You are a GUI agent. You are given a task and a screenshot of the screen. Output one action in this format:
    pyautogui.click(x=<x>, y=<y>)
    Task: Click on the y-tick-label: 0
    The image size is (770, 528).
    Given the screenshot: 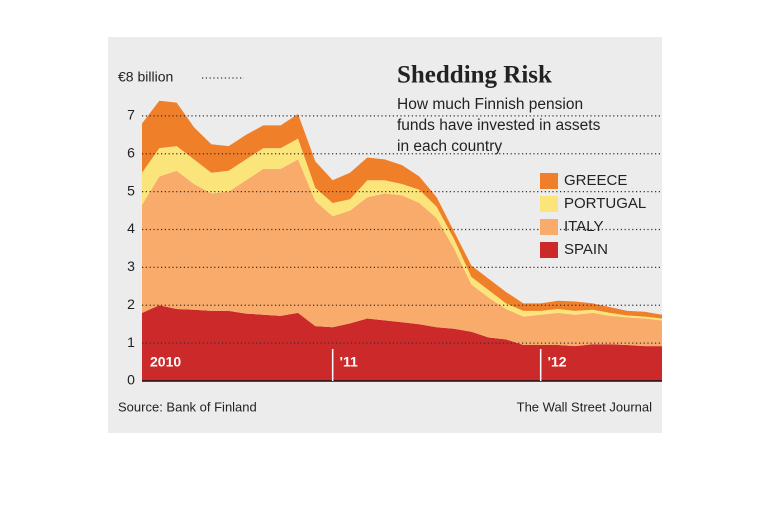 What is the action you would take?
    pyautogui.click(x=131, y=380)
    